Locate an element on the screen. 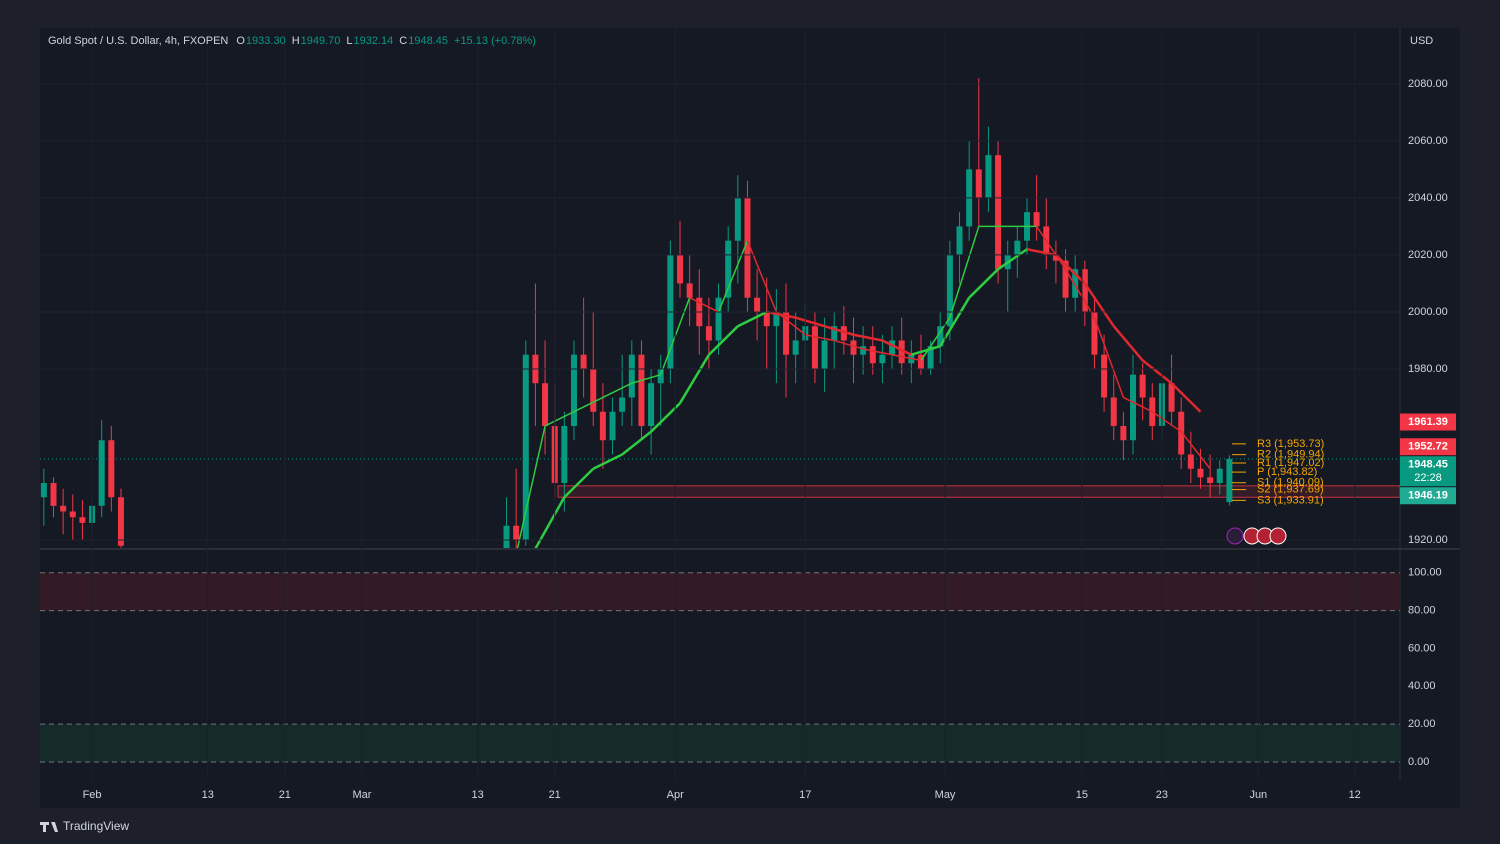 This screenshot has width=1500, height=844. osc-tick-label: 100.00 is located at coordinates (1425, 573).